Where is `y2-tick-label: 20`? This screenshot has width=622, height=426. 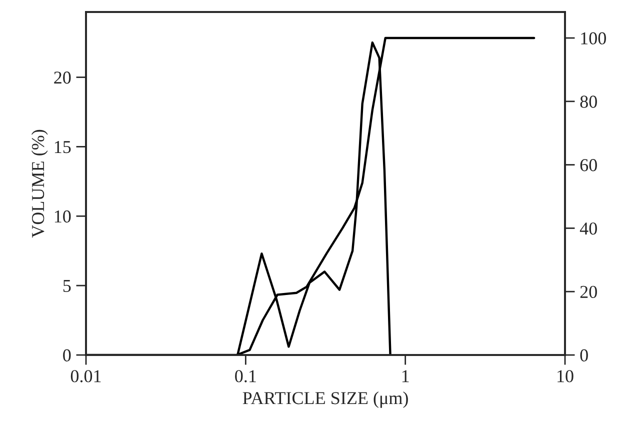 y2-tick-label: 20 is located at coordinates (588, 292).